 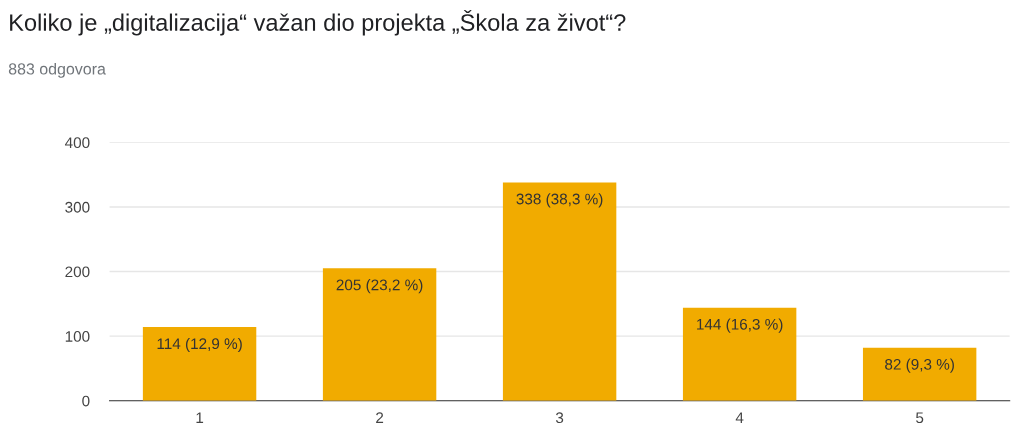 I want to click on x-tick-label: 2, so click(x=380, y=417).